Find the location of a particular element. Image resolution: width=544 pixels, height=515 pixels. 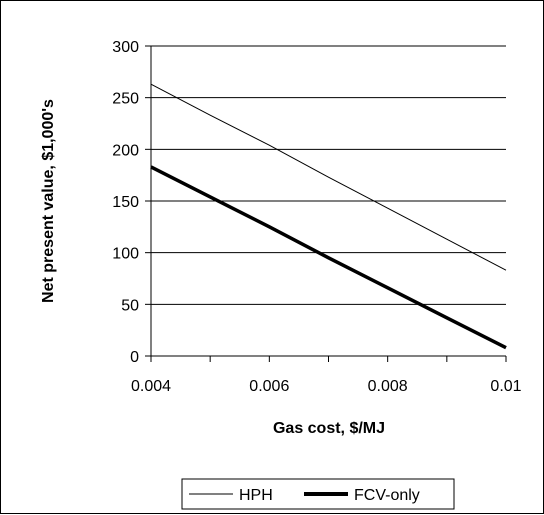

y-tick-label-4: 200 is located at coordinates (125, 150).